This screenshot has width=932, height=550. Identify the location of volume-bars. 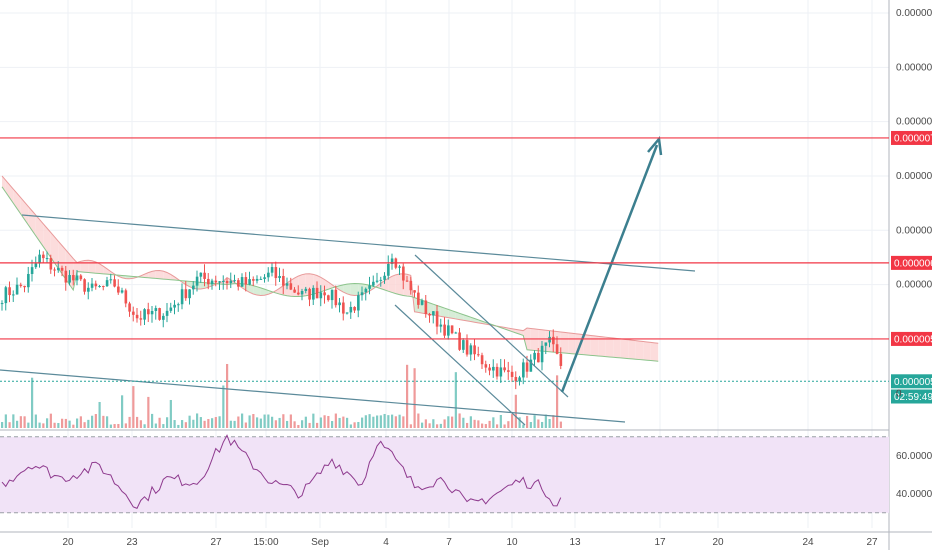
(281, 395).